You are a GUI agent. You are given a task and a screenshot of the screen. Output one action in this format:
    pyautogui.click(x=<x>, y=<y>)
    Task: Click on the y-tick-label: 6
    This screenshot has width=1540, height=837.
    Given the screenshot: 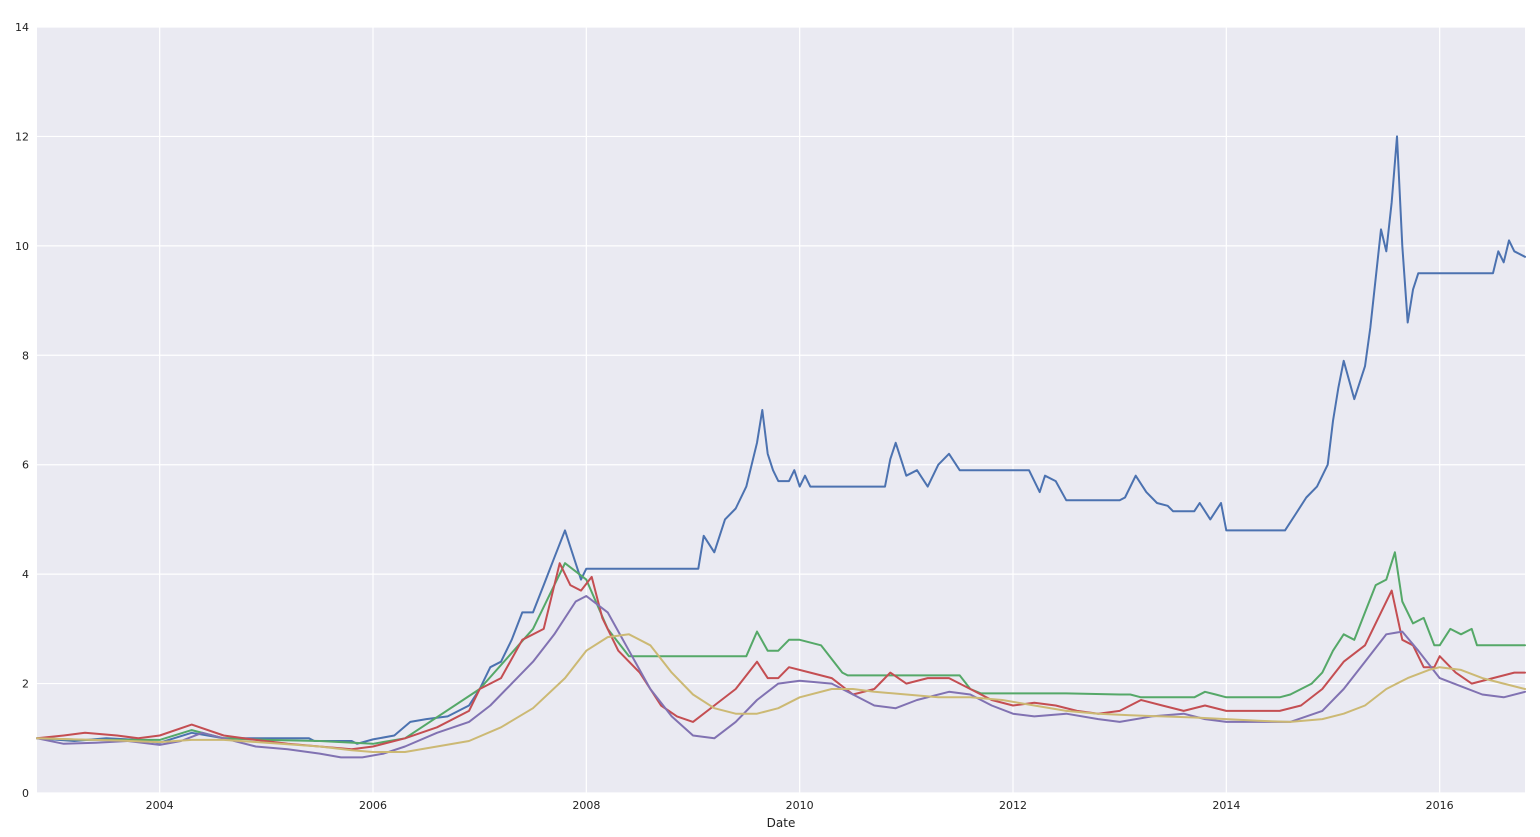 What is the action you would take?
    pyautogui.click(x=25, y=465)
    